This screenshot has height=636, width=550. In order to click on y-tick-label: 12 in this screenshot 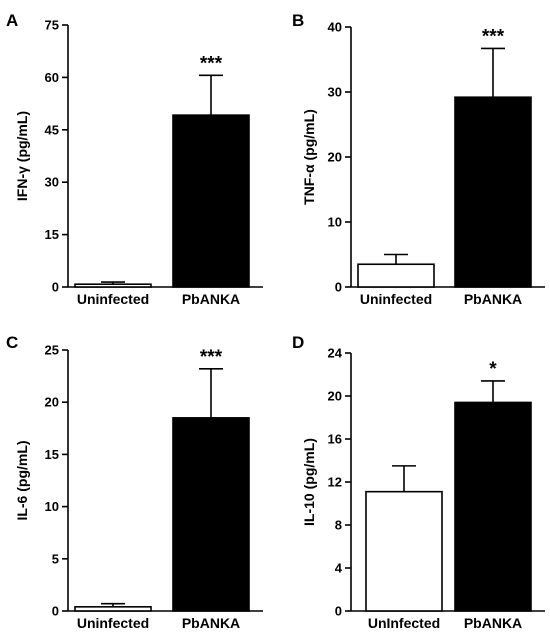, I will do `click(335, 482)`.